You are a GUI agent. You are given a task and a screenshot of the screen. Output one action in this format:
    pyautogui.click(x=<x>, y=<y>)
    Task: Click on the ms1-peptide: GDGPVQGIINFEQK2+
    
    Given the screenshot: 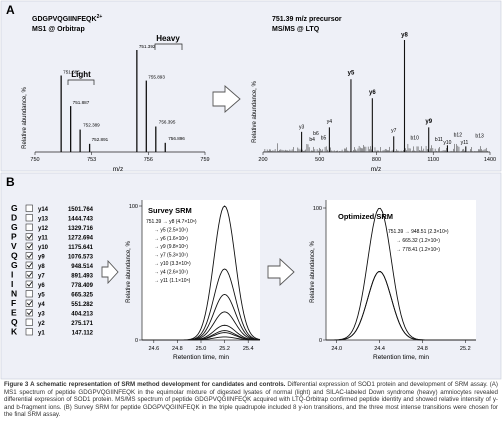 What is the action you would take?
    pyautogui.click(x=67, y=18)
    